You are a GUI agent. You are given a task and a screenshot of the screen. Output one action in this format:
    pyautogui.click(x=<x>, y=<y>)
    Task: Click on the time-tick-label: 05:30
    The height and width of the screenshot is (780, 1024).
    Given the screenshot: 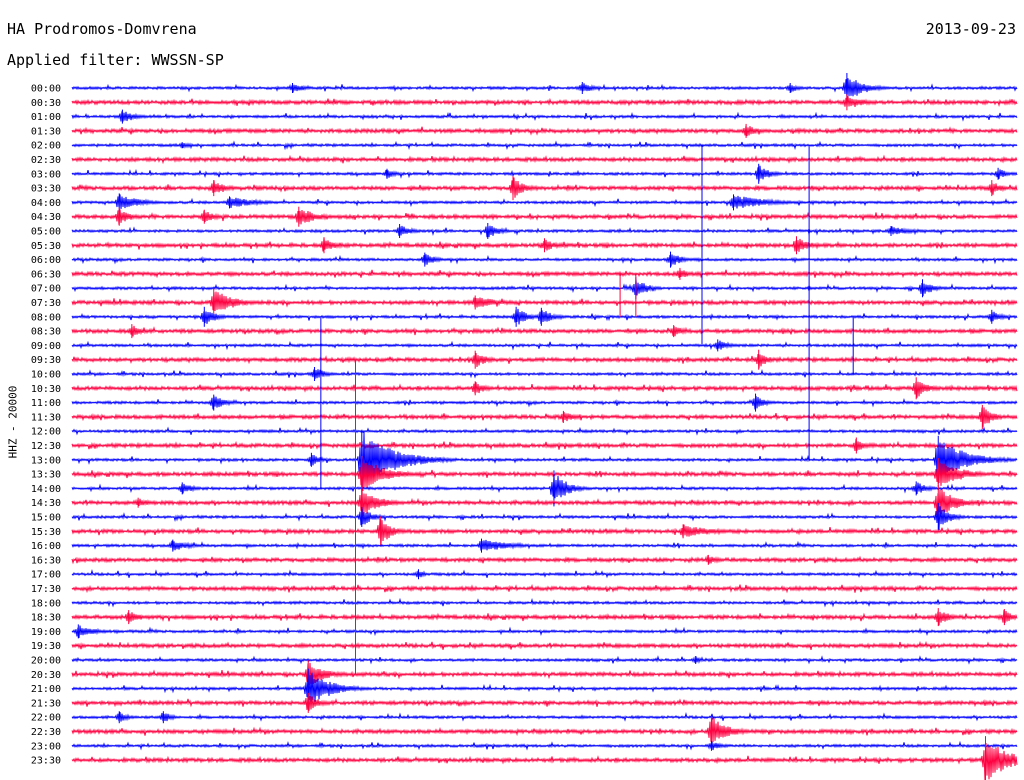 What is the action you would take?
    pyautogui.click(x=46, y=246)
    